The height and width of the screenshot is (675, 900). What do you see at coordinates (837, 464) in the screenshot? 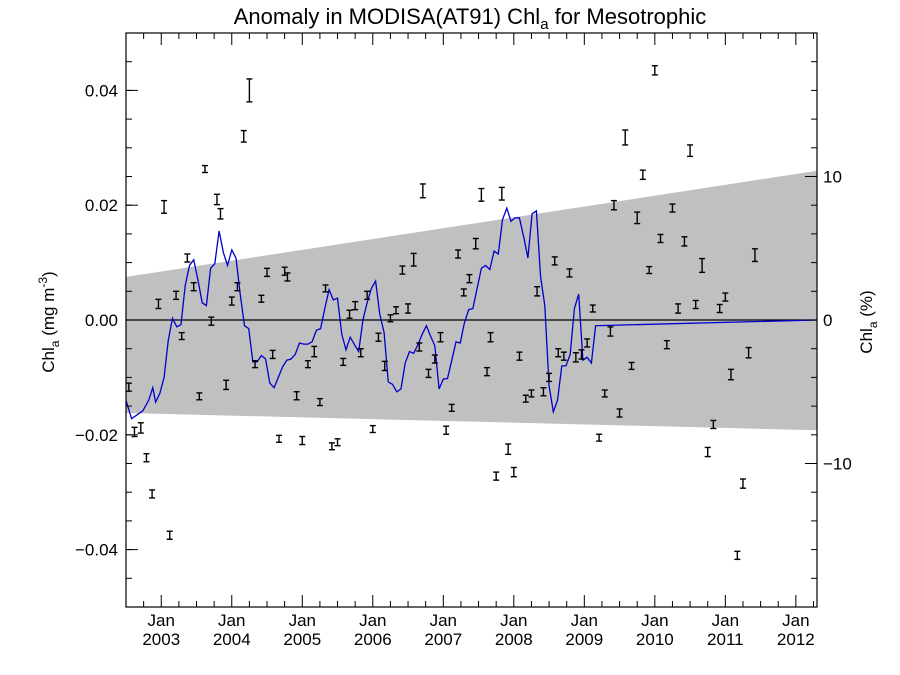
I see `y-tick-label-right: −10` at bounding box center [837, 464].